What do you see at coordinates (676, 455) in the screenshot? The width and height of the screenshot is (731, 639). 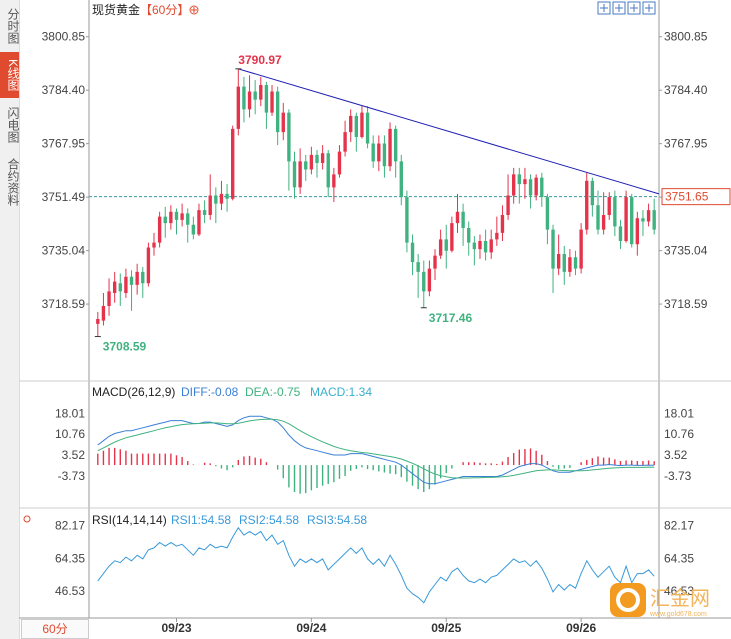 I see `macd-tick-right: 3.52` at bounding box center [676, 455].